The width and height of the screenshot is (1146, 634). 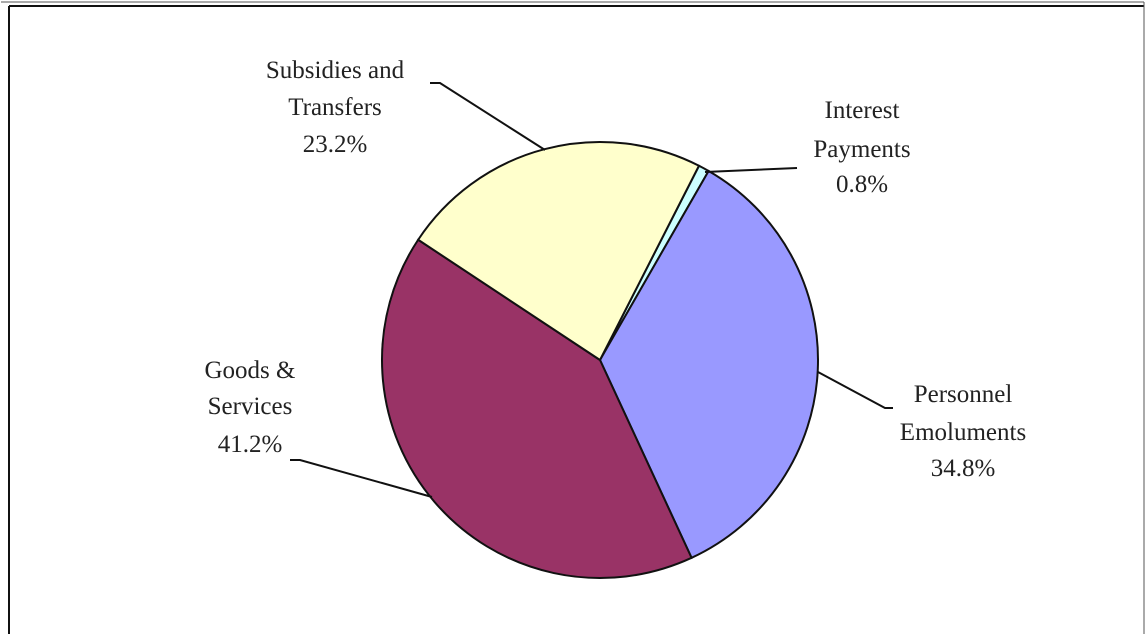 What do you see at coordinates (250, 370) in the screenshot?
I see `slice-label-line: Goods &` at bounding box center [250, 370].